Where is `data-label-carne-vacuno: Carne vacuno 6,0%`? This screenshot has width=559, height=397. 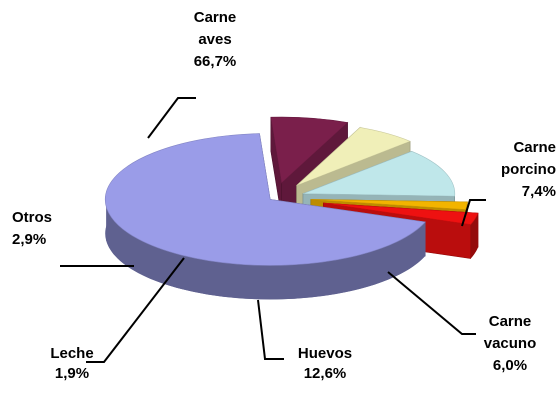
data-label-carne-vacuno: Carne vacuno 6,0% is located at coordinates (510, 343).